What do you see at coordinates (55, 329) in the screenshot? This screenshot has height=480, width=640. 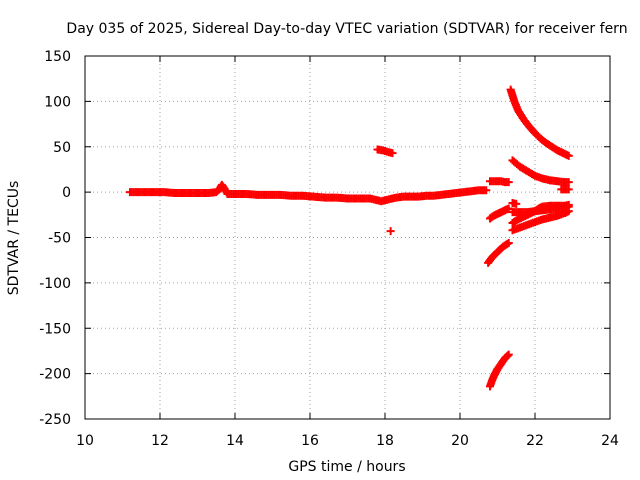 I see `y-tick-label: -150` at bounding box center [55, 329].